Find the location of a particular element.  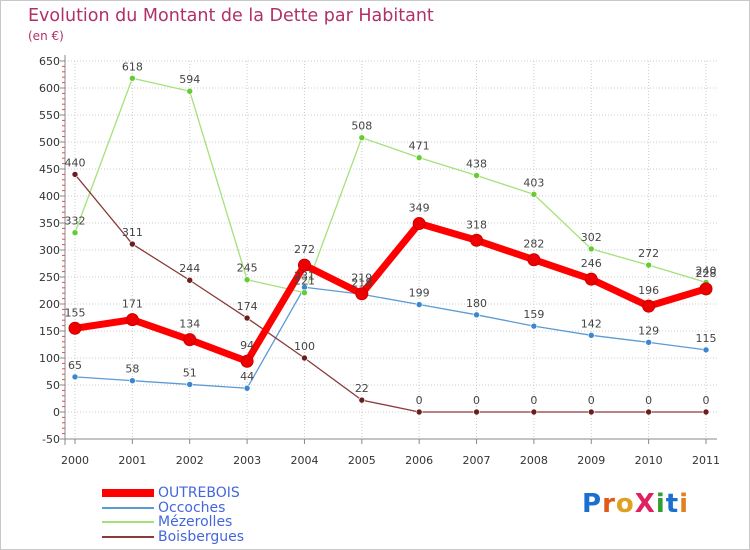

data-label: 174 is located at coordinates (247, 306).